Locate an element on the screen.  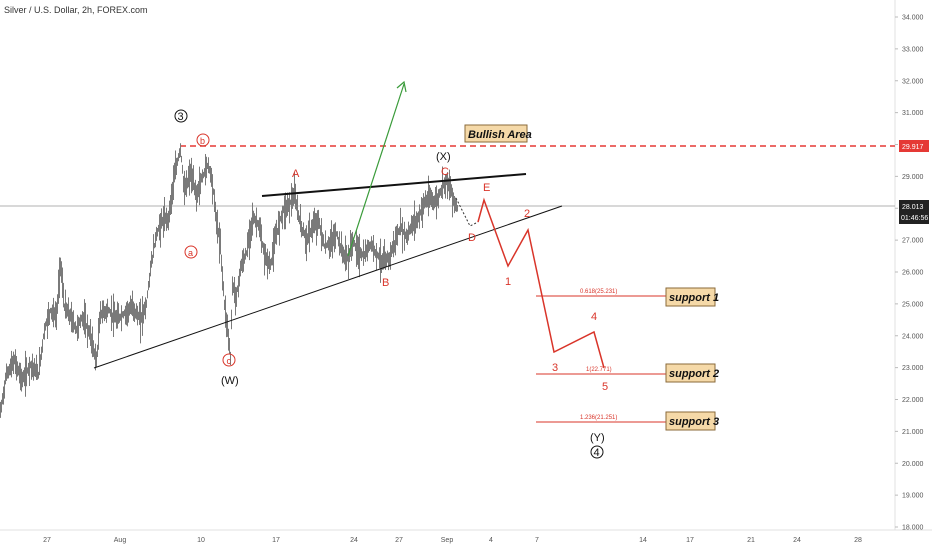
x-tick-label: 14 is located at coordinates (643, 540).